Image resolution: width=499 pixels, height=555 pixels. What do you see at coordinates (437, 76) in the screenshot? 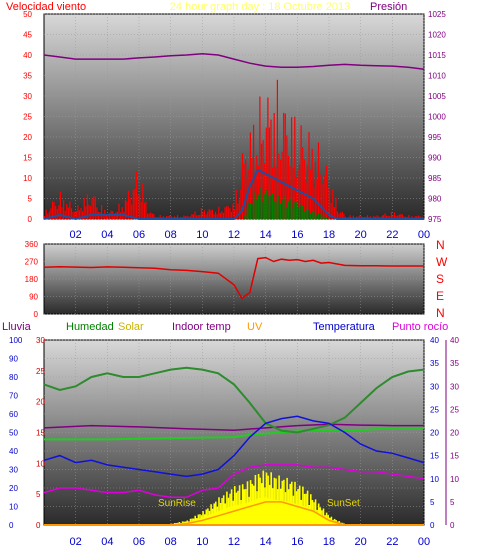
I see `pressure-tick-label: 1010` at bounding box center [437, 76].